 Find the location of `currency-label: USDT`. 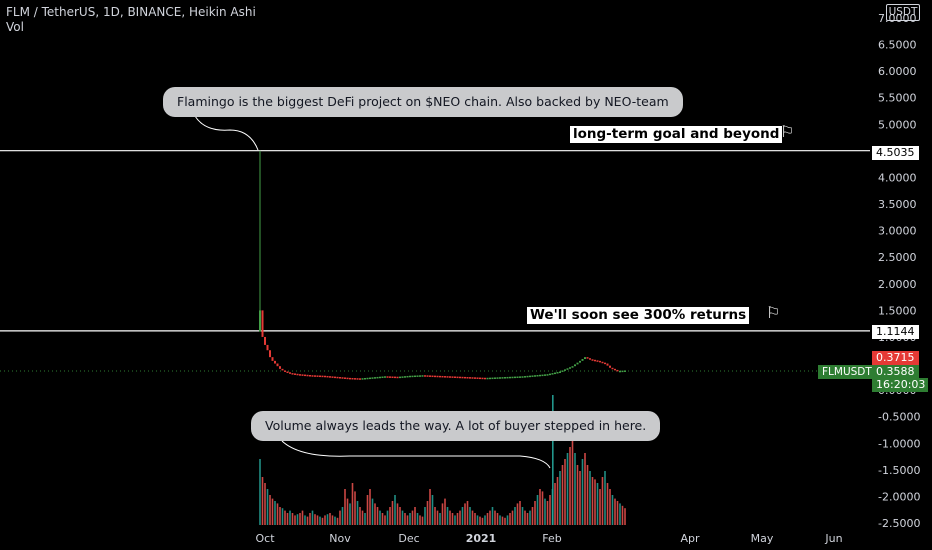

currency-label: USDT is located at coordinates (903, 12).